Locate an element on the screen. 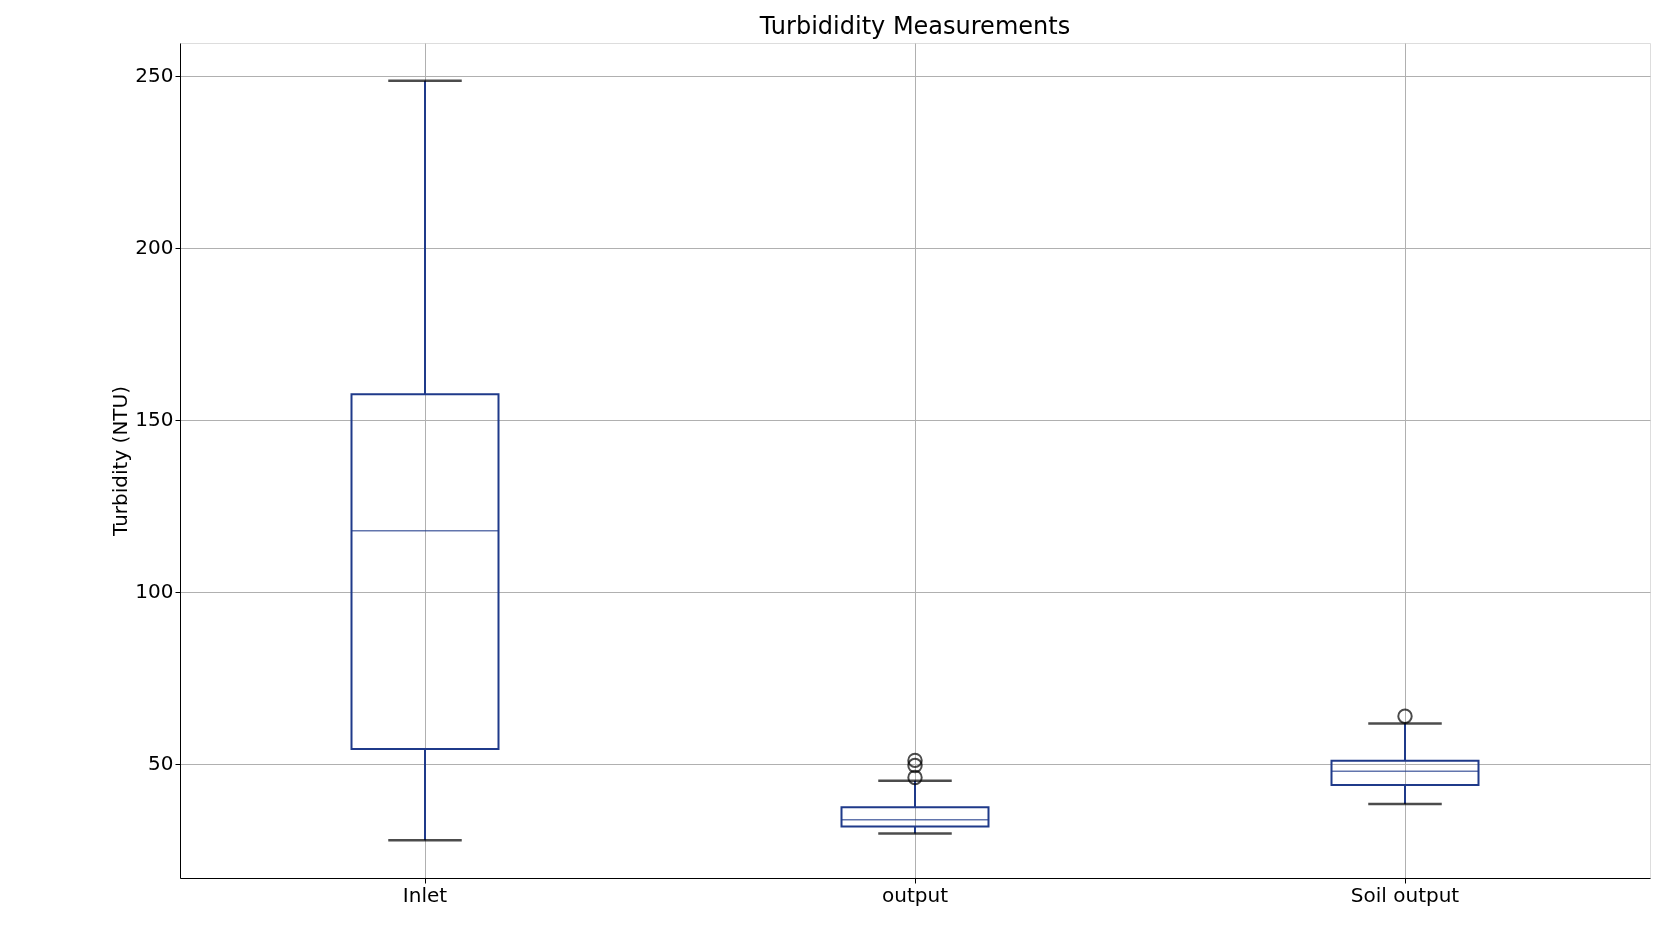 The width and height of the screenshot is (1665, 942). x-tick-label: Soil output is located at coordinates (1405, 894).